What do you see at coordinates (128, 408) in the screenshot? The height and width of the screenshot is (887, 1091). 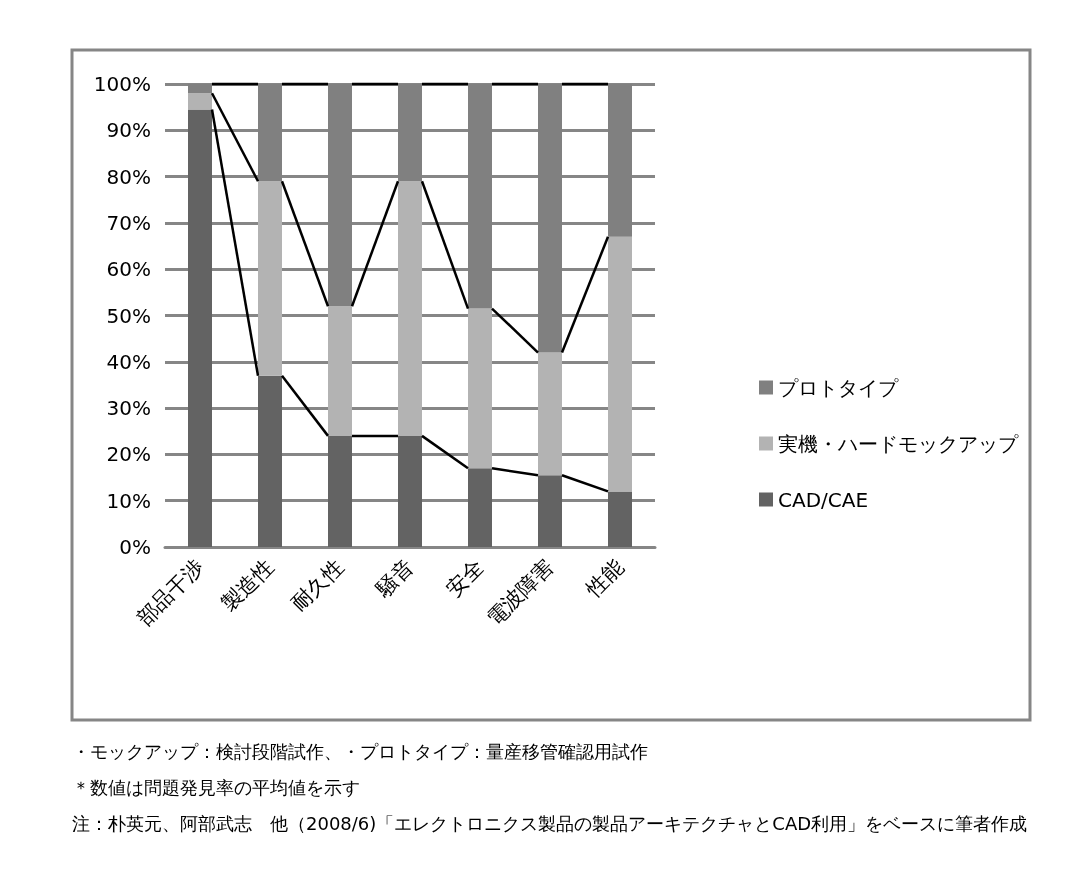 I see `y-tick-label: 30%` at bounding box center [128, 408].